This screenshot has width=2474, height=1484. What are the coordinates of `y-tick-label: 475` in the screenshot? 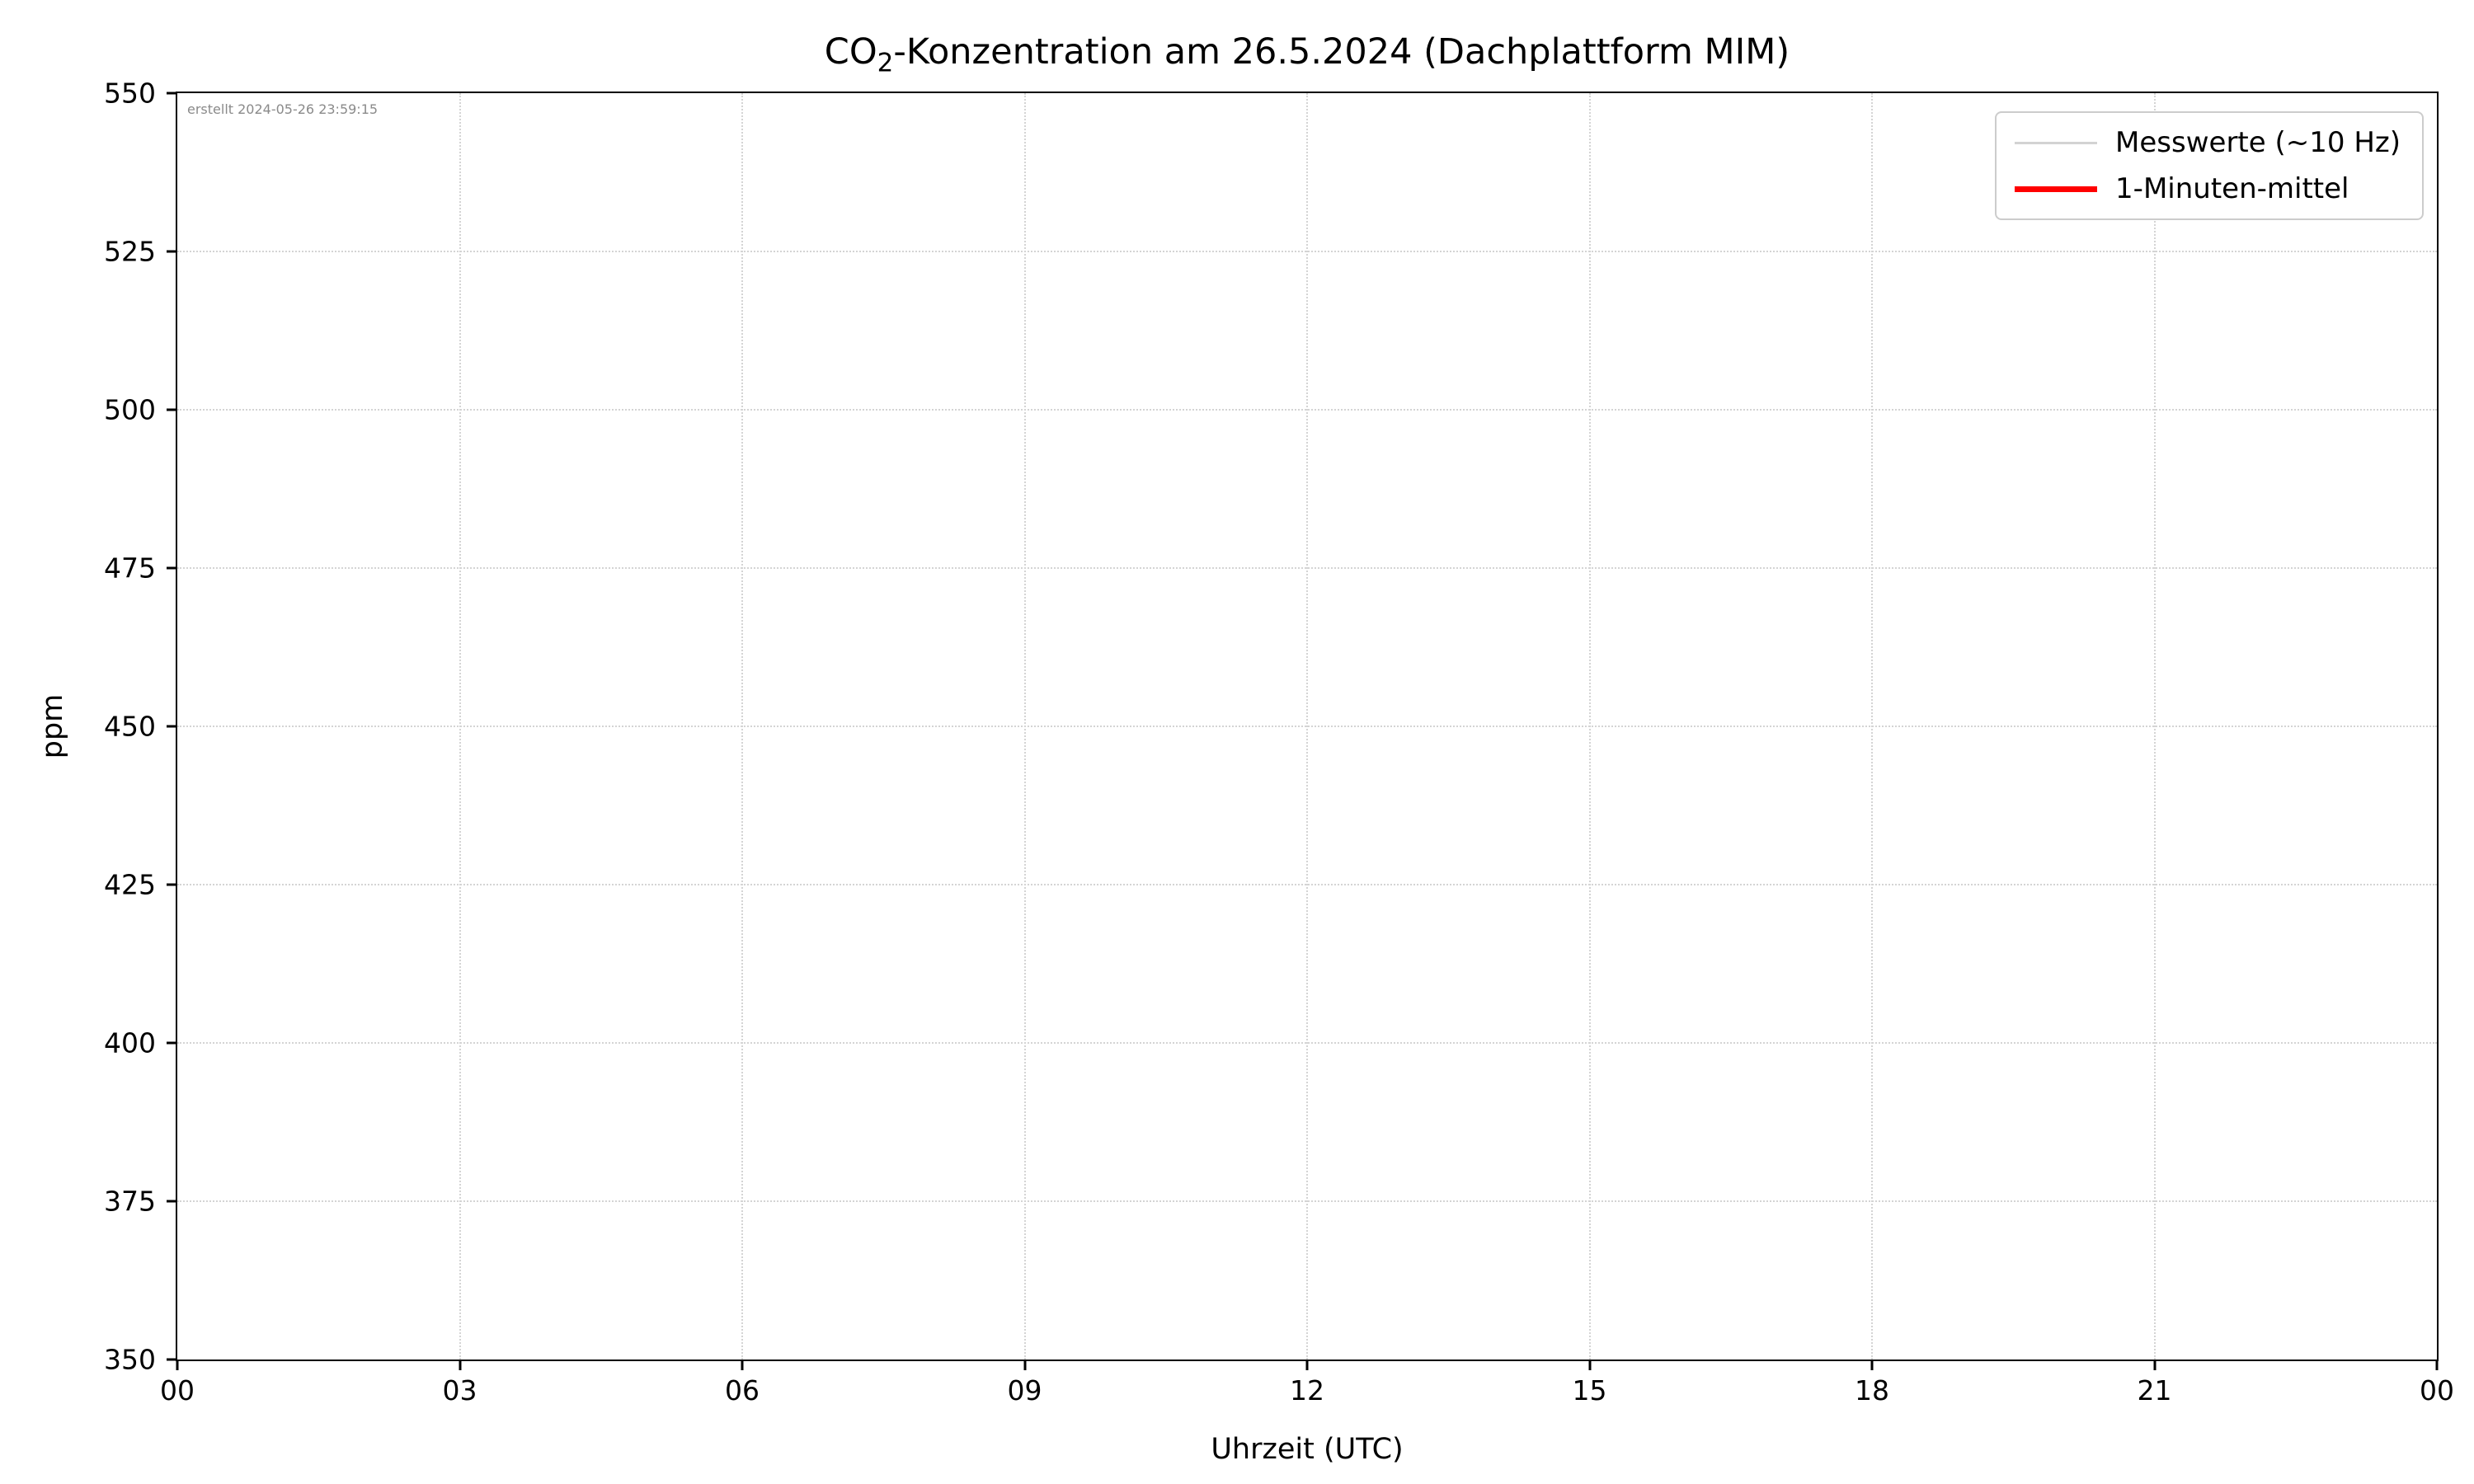 It's located at (130, 568).